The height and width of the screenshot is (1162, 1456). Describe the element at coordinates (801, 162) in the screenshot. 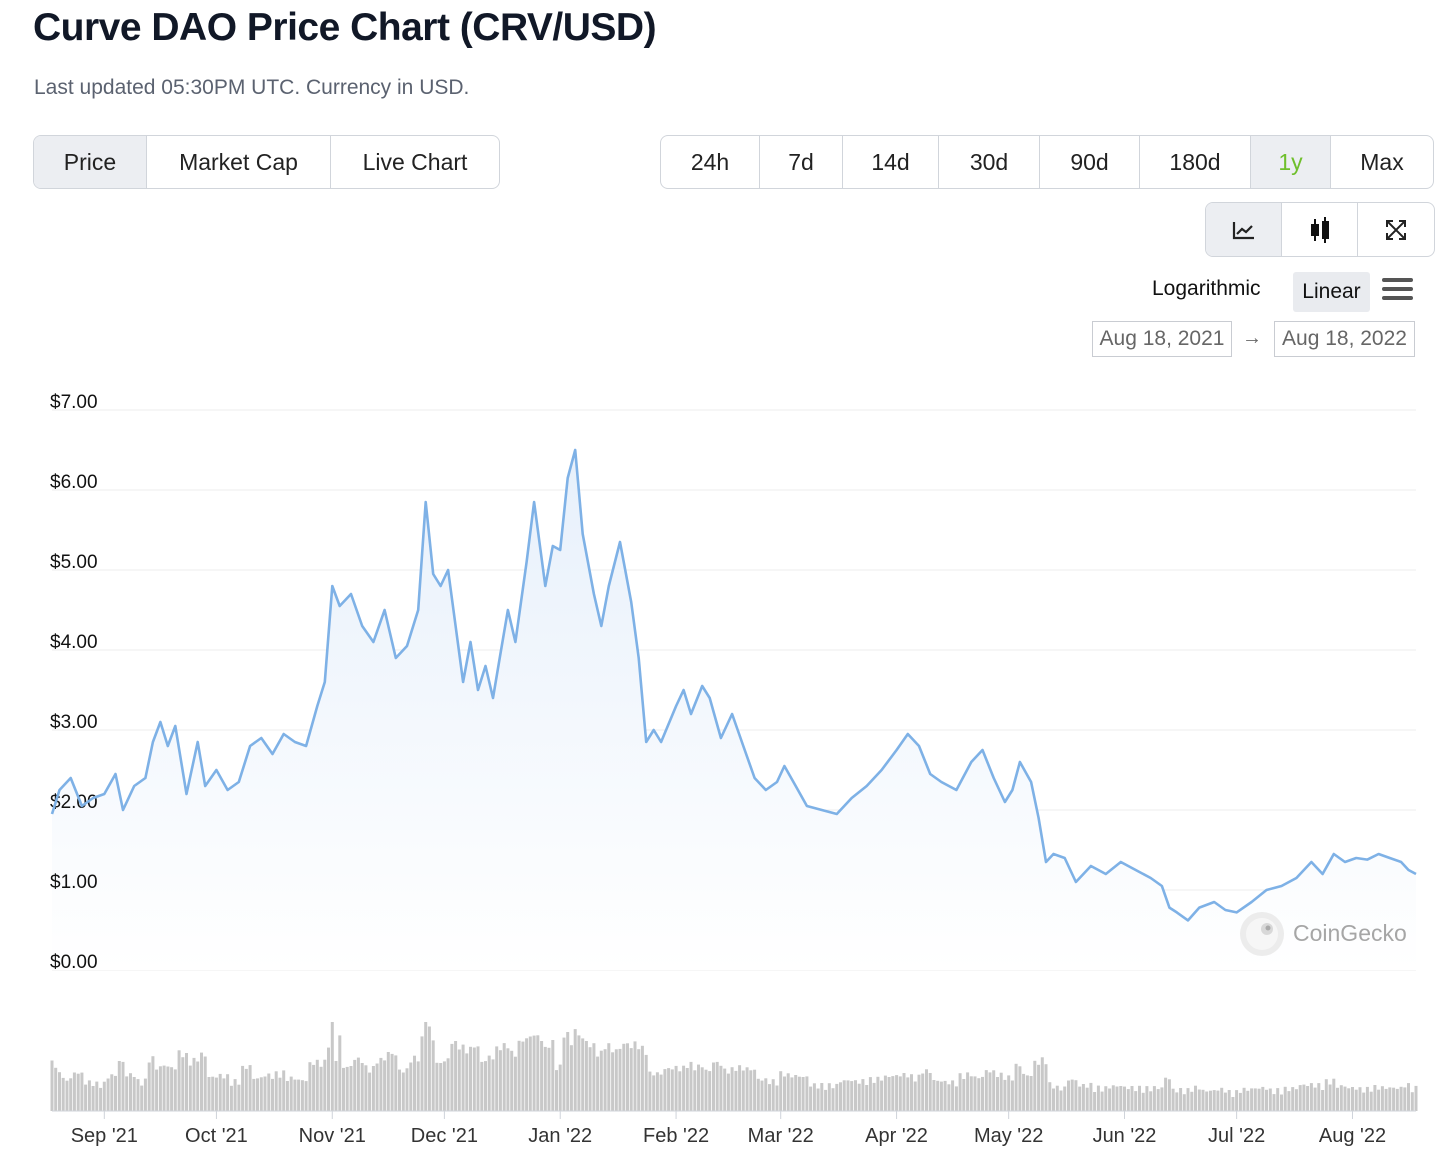

I see `range-7d-button: 7d` at that location.